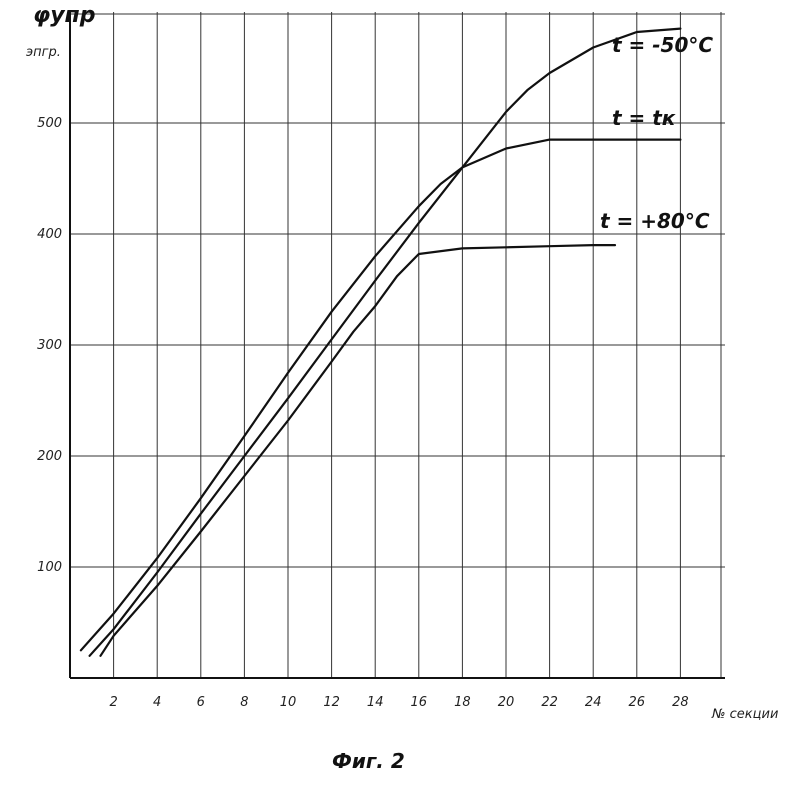 This screenshot has height=794, width=800. What do you see at coordinates (157, 702) in the screenshot?
I see `x-tick-label: 4` at bounding box center [157, 702].